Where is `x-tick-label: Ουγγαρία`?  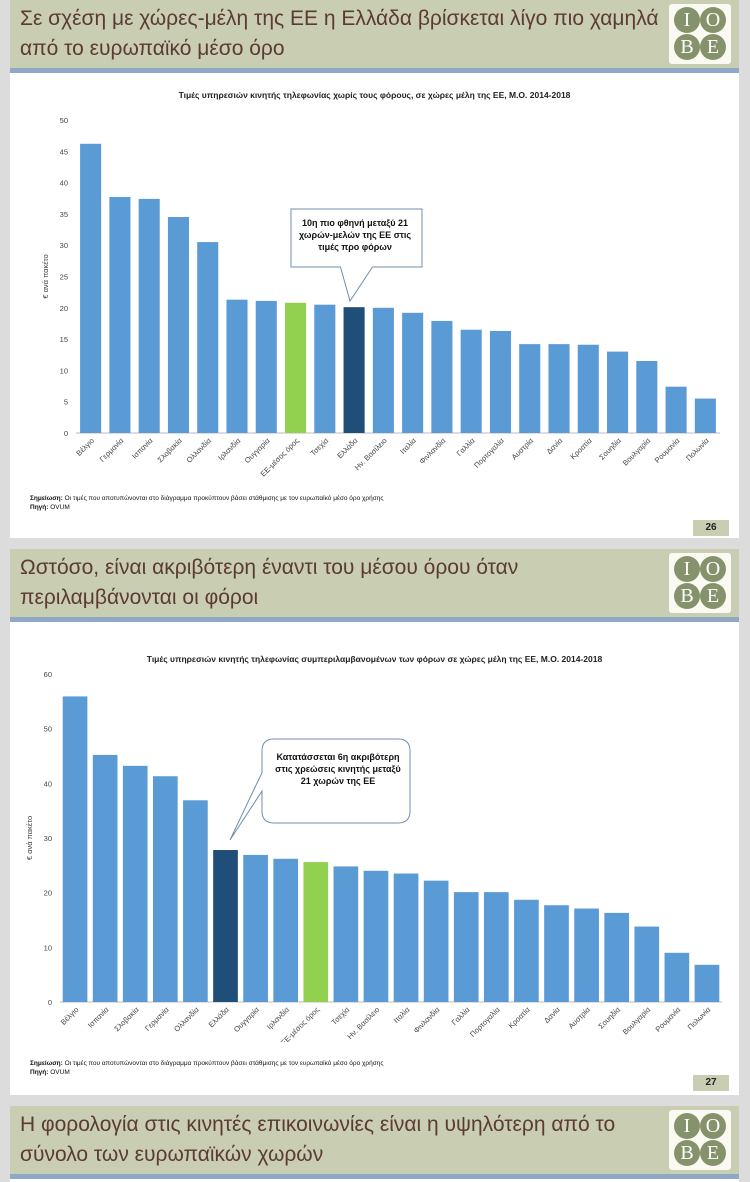
x-tick-label: Ουγγαρία is located at coordinates (257, 450).